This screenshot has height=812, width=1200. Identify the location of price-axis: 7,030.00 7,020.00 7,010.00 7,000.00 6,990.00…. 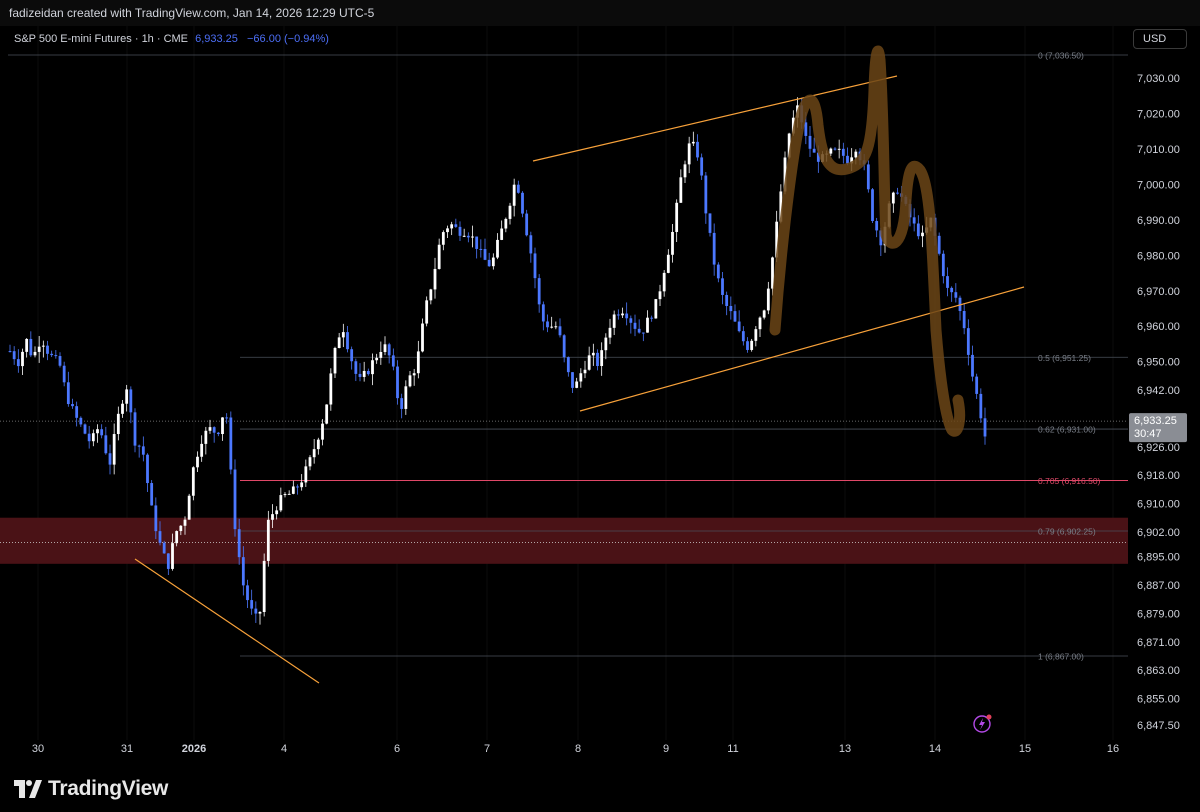
(1158, 402).